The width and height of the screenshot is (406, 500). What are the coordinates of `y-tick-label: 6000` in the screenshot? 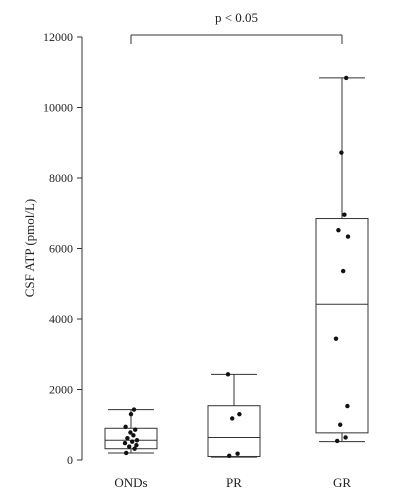 It's located at (61, 249).